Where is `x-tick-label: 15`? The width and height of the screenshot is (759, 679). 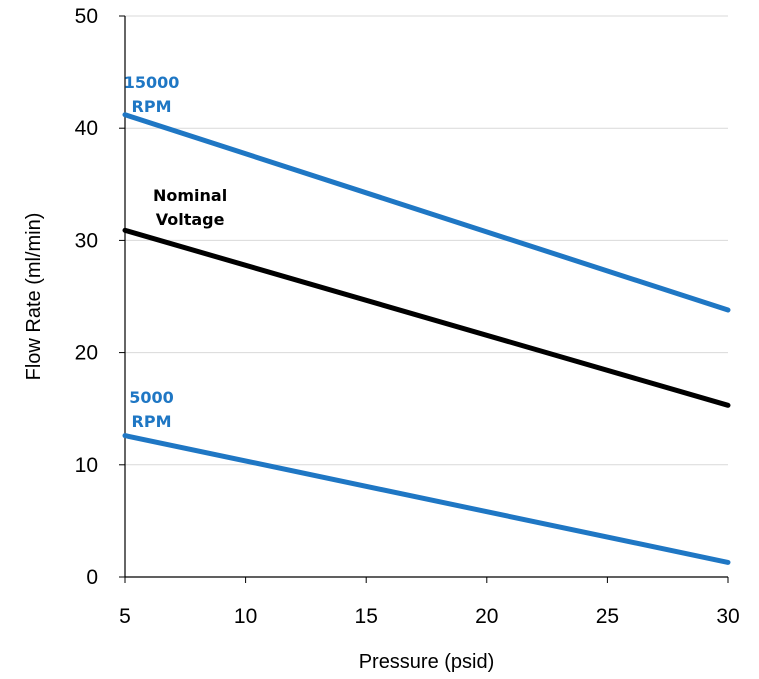 x-tick-label: 15 is located at coordinates (366, 616).